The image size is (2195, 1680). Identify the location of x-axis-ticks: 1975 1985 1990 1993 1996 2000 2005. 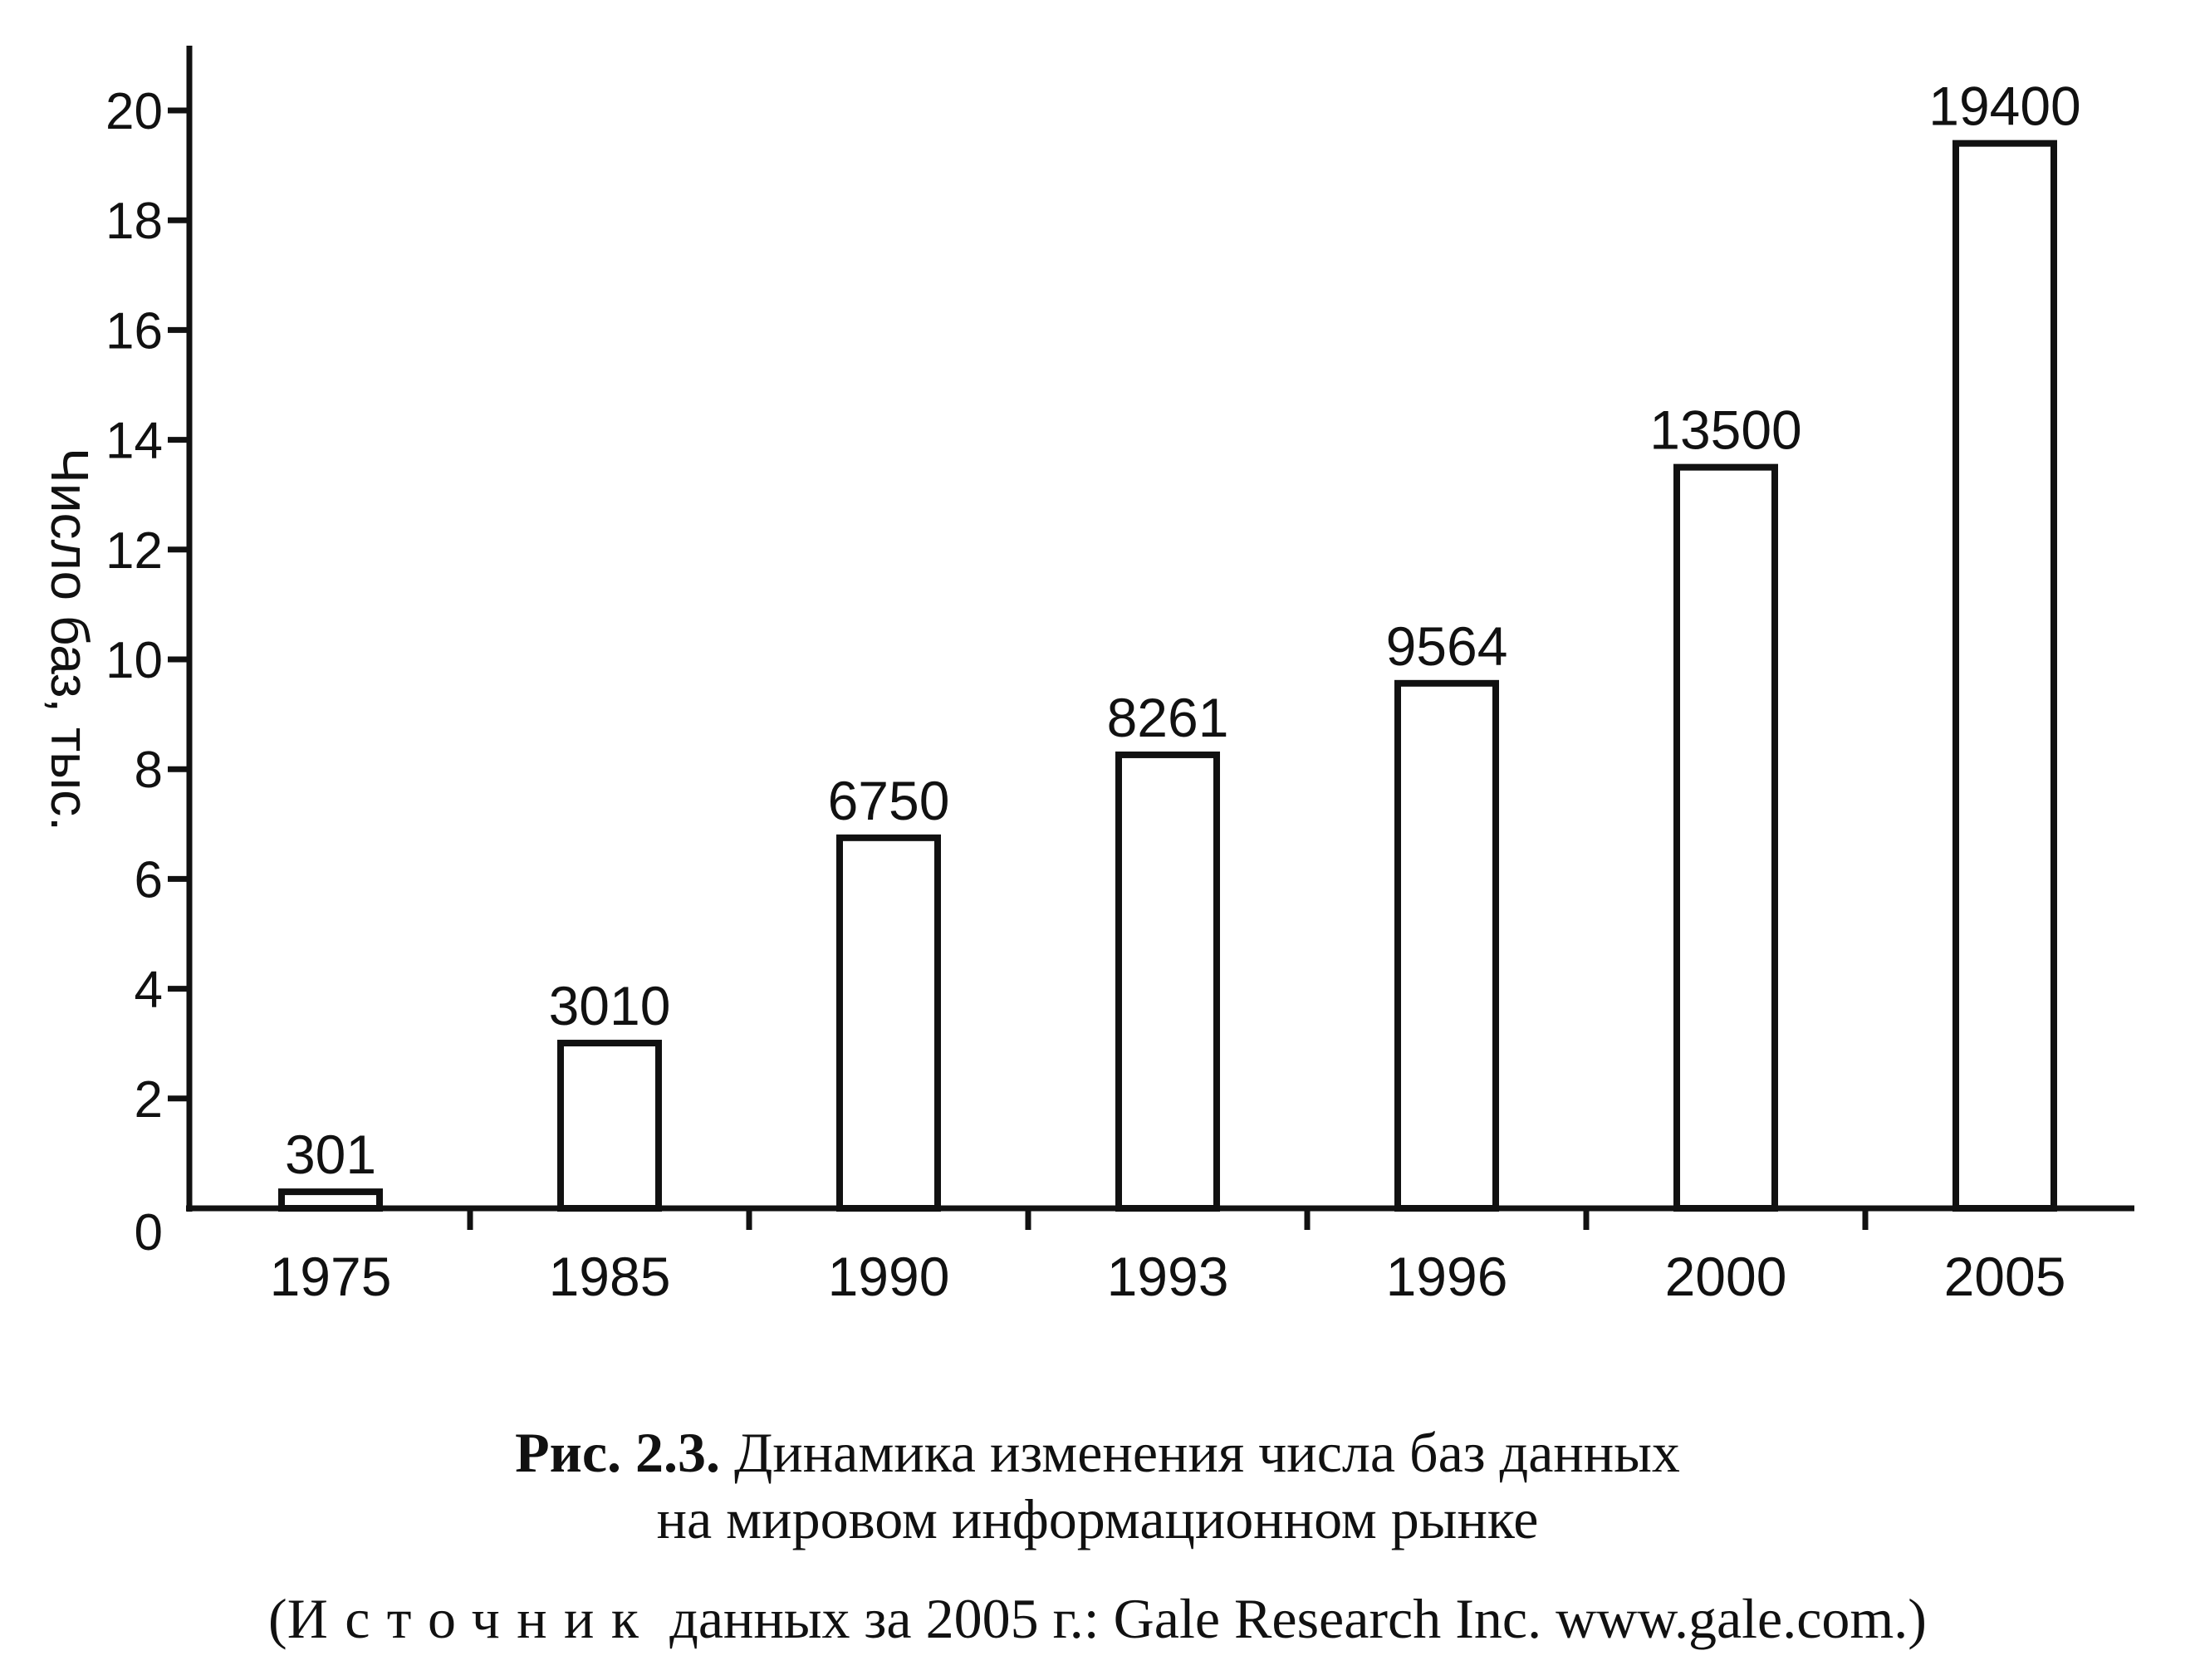
(1168, 1257).